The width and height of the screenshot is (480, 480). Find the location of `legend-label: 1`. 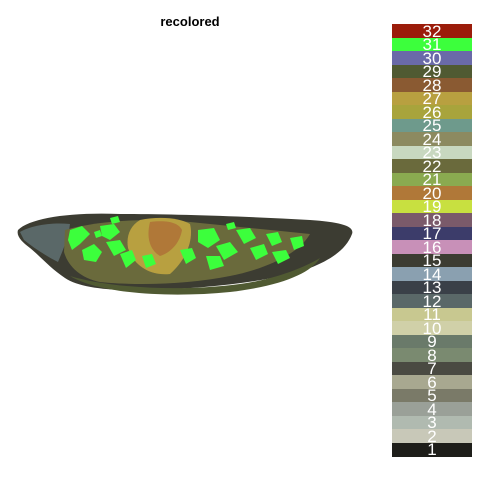

legend-label: 1 is located at coordinates (432, 449).